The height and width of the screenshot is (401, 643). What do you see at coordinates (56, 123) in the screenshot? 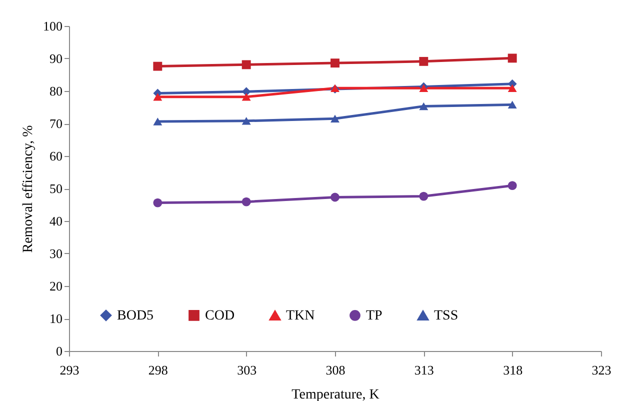
I see `y-tick-label: 70` at bounding box center [56, 123].